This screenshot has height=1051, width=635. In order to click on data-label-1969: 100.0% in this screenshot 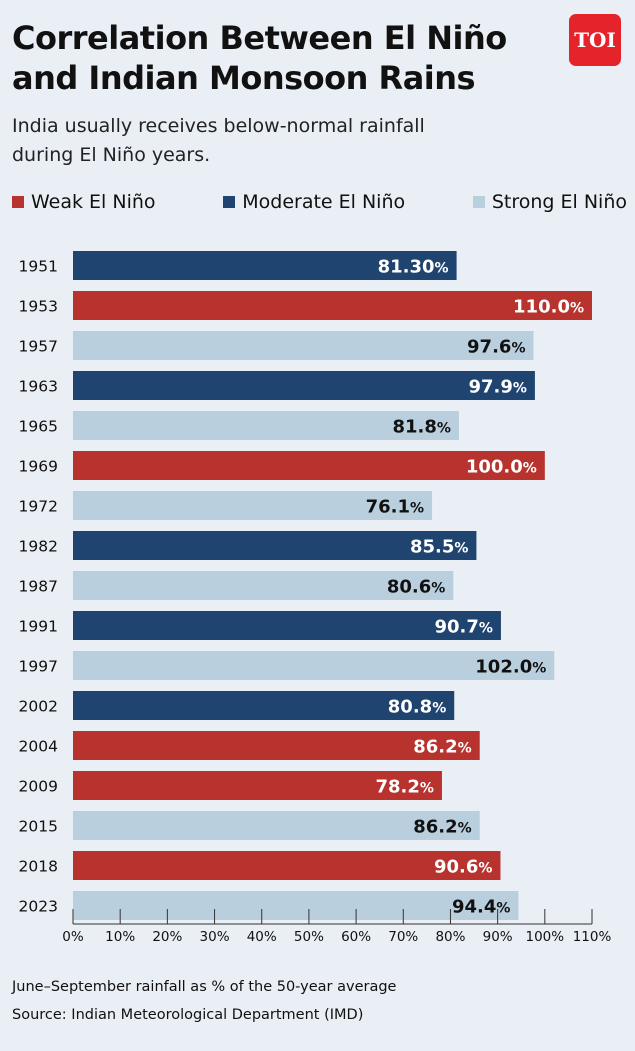, I will do `click(501, 467)`.